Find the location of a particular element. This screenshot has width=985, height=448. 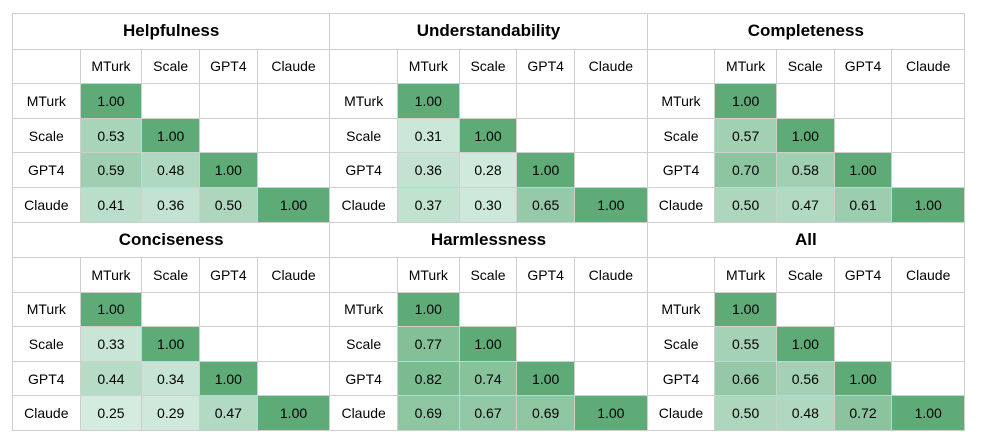

heatmap-cell: 0.48 is located at coordinates (171, 170).